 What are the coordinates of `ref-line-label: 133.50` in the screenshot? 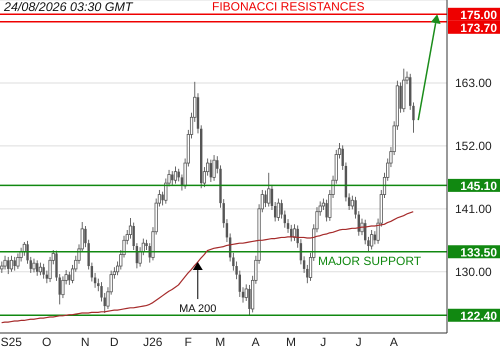 It's located at (479, 252).